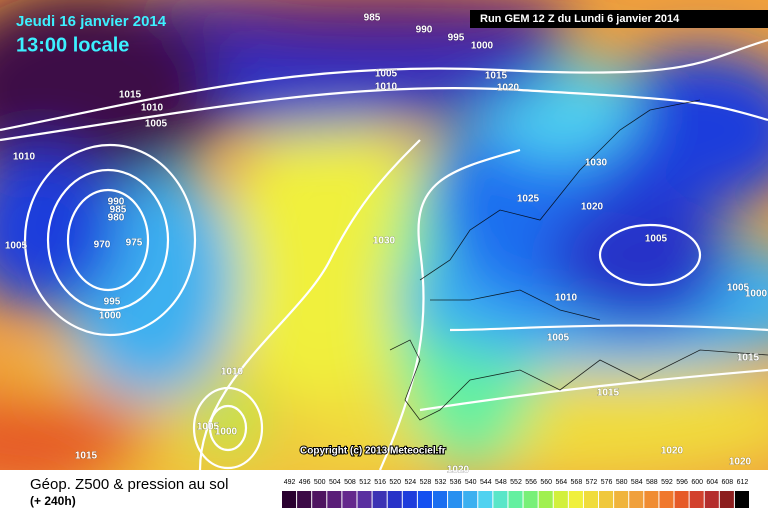 The image size is (768, 517). Describe the element at coordinates (486, 482) in the screenshot. I see `color-scale-label: 544` at that location.